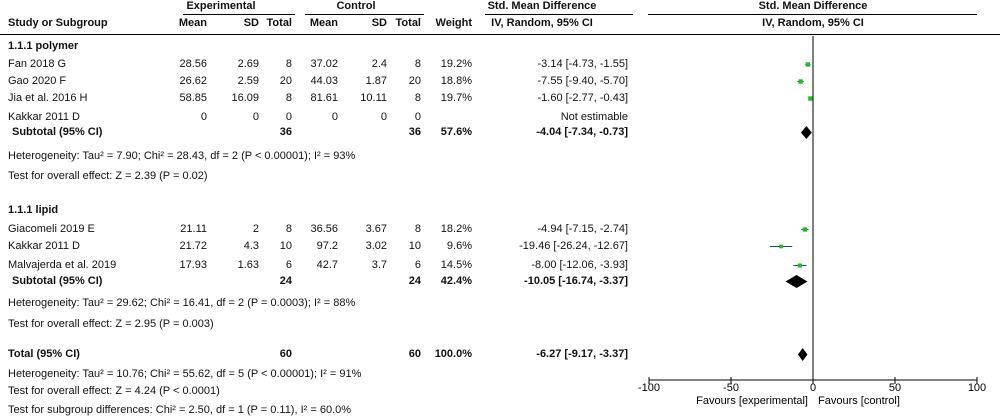  Describe the element at coordinates (649, 388) in the screenshot. I see `x-tick-label: -100` at that location.